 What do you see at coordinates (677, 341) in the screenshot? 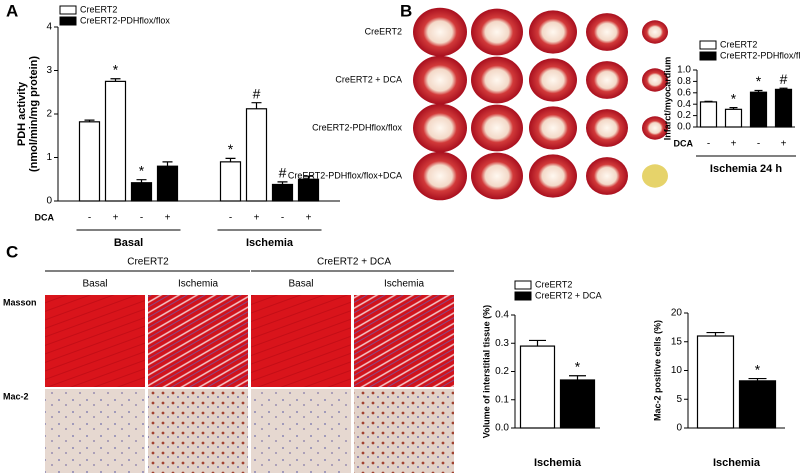
I see `y-tick-label: 15` at bounding box center [677, 341].